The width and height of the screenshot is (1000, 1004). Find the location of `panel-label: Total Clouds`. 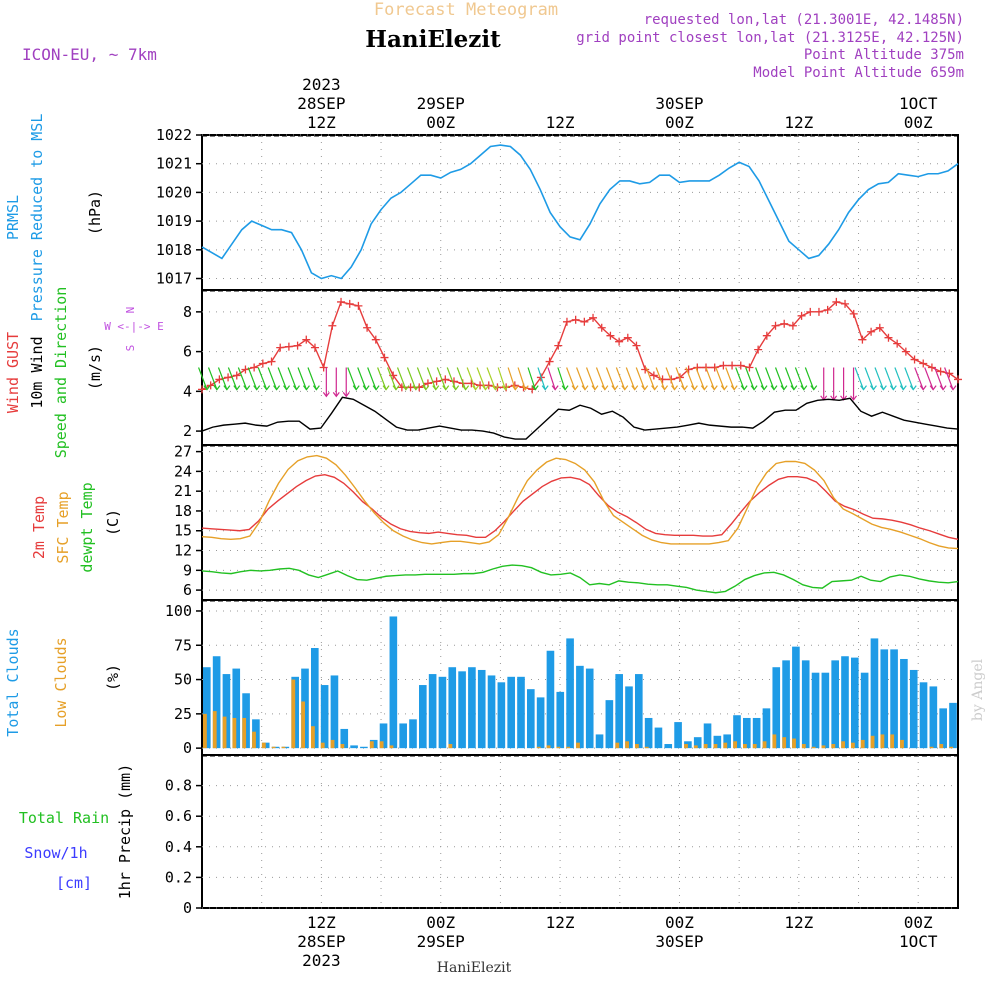

panel-label: Total Clouds is located at coordinates (13, 682).